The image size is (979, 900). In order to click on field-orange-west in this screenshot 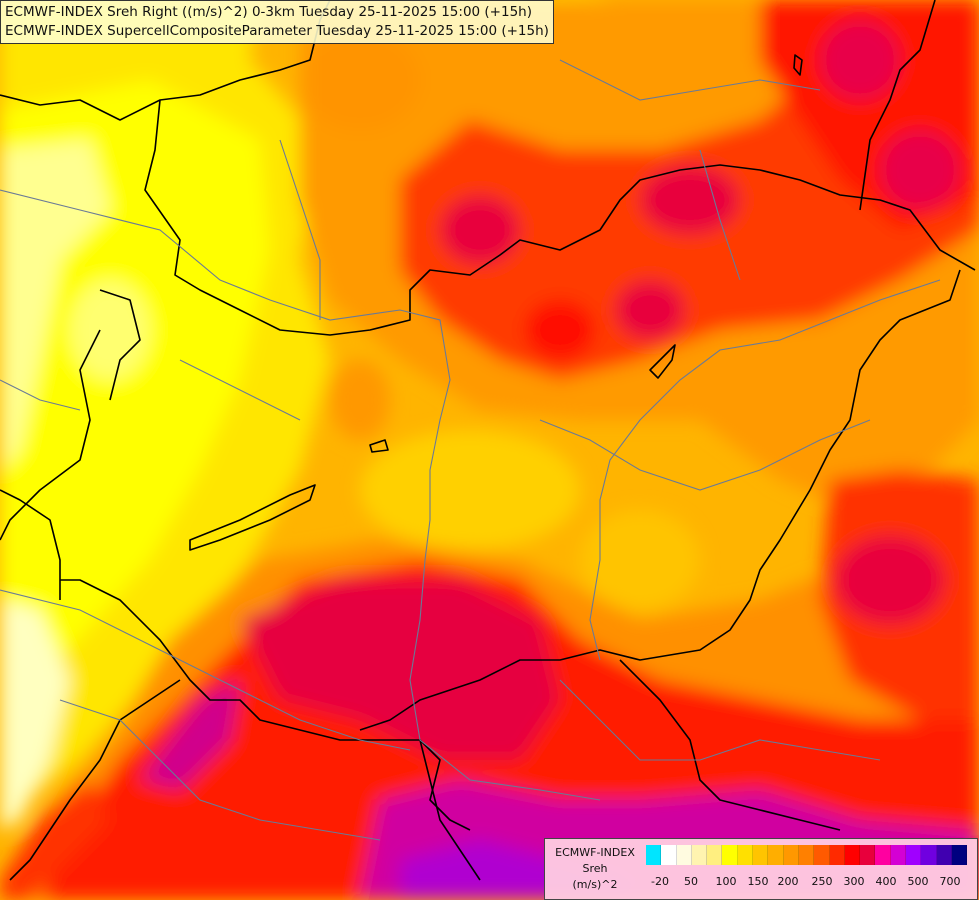, I will do `click(360, 400)`.